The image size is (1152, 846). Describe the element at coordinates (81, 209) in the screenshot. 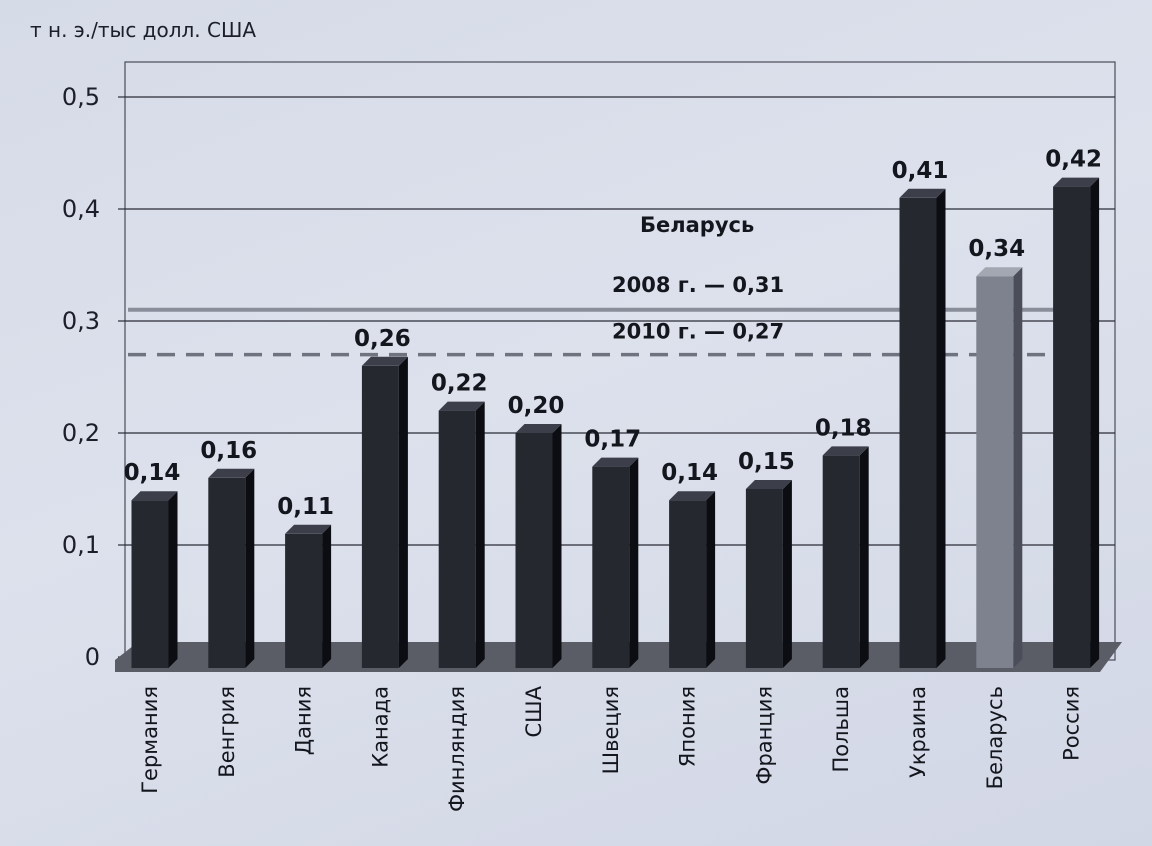

I see `y-tick-label: 0,4` at that location.